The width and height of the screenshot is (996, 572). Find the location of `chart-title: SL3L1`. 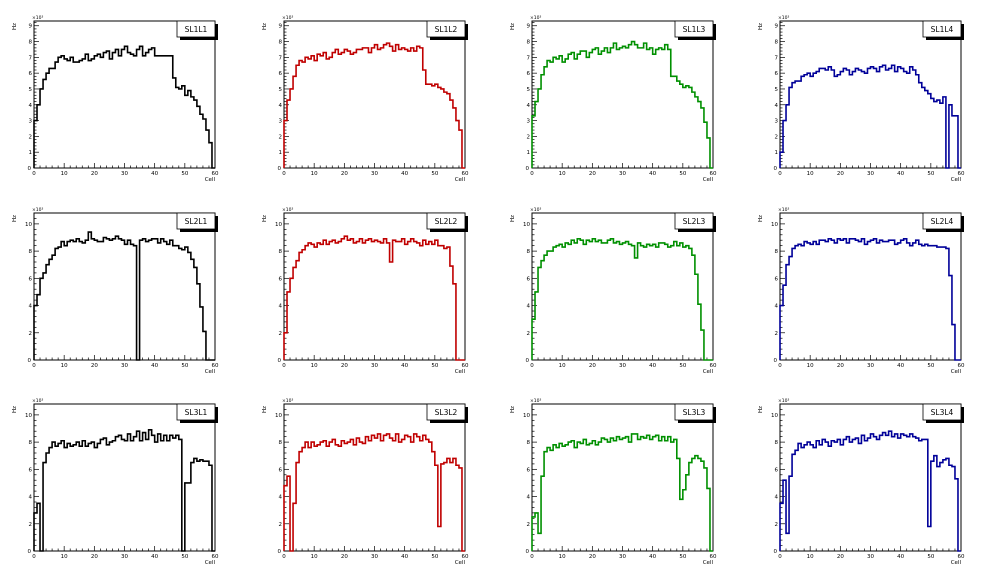

chart-title: SL3L1 is located at coordinates (196, 412).